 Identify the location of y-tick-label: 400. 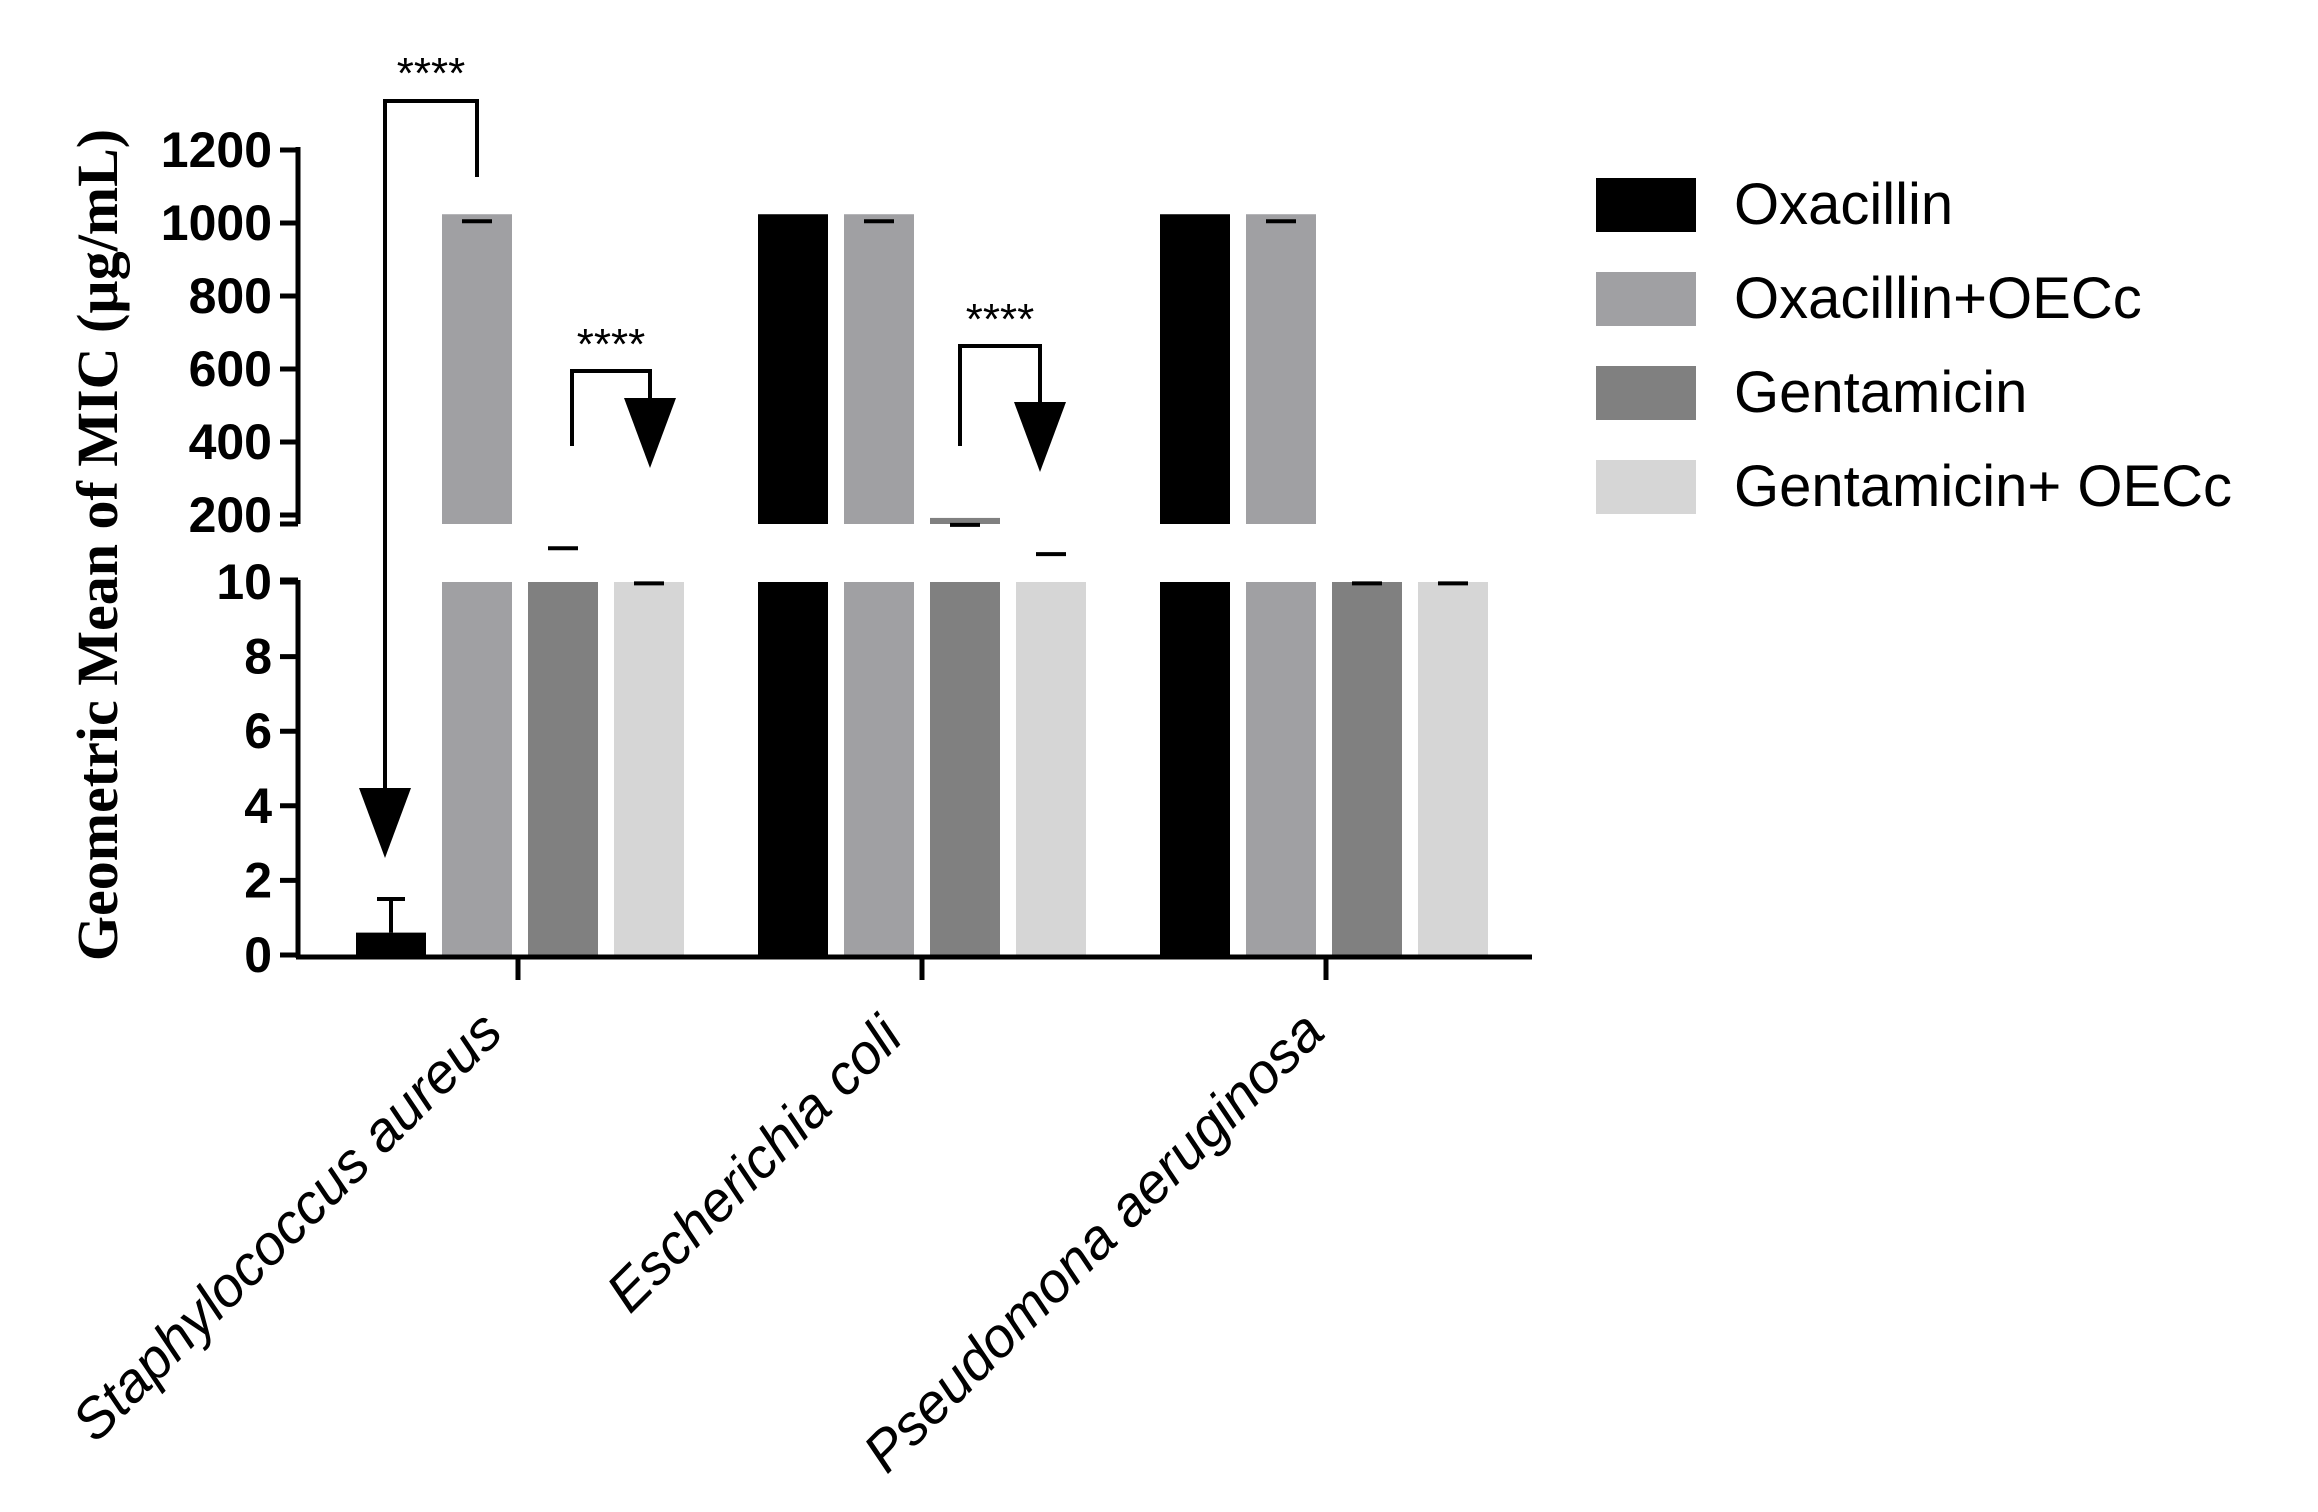
(230, 442).